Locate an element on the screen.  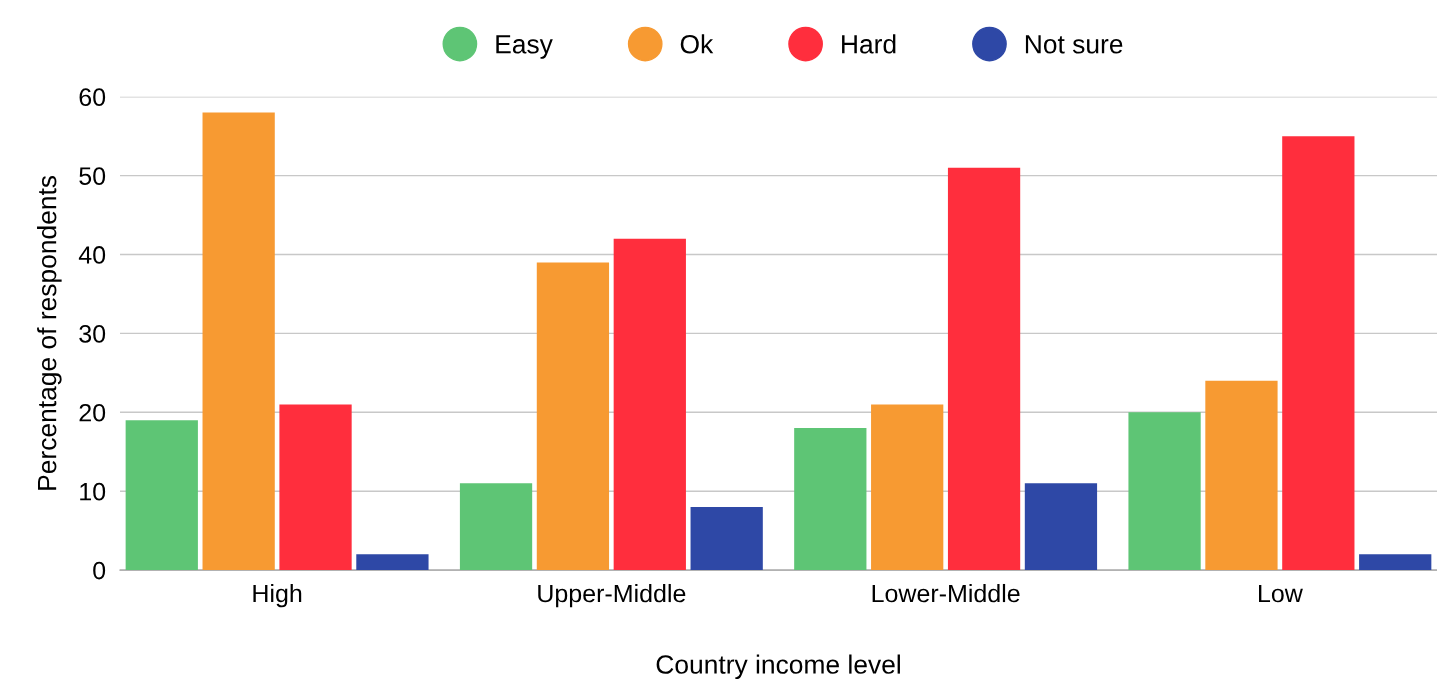
x-tick-label: Upper-Middle is located at coordinates (612, 595).